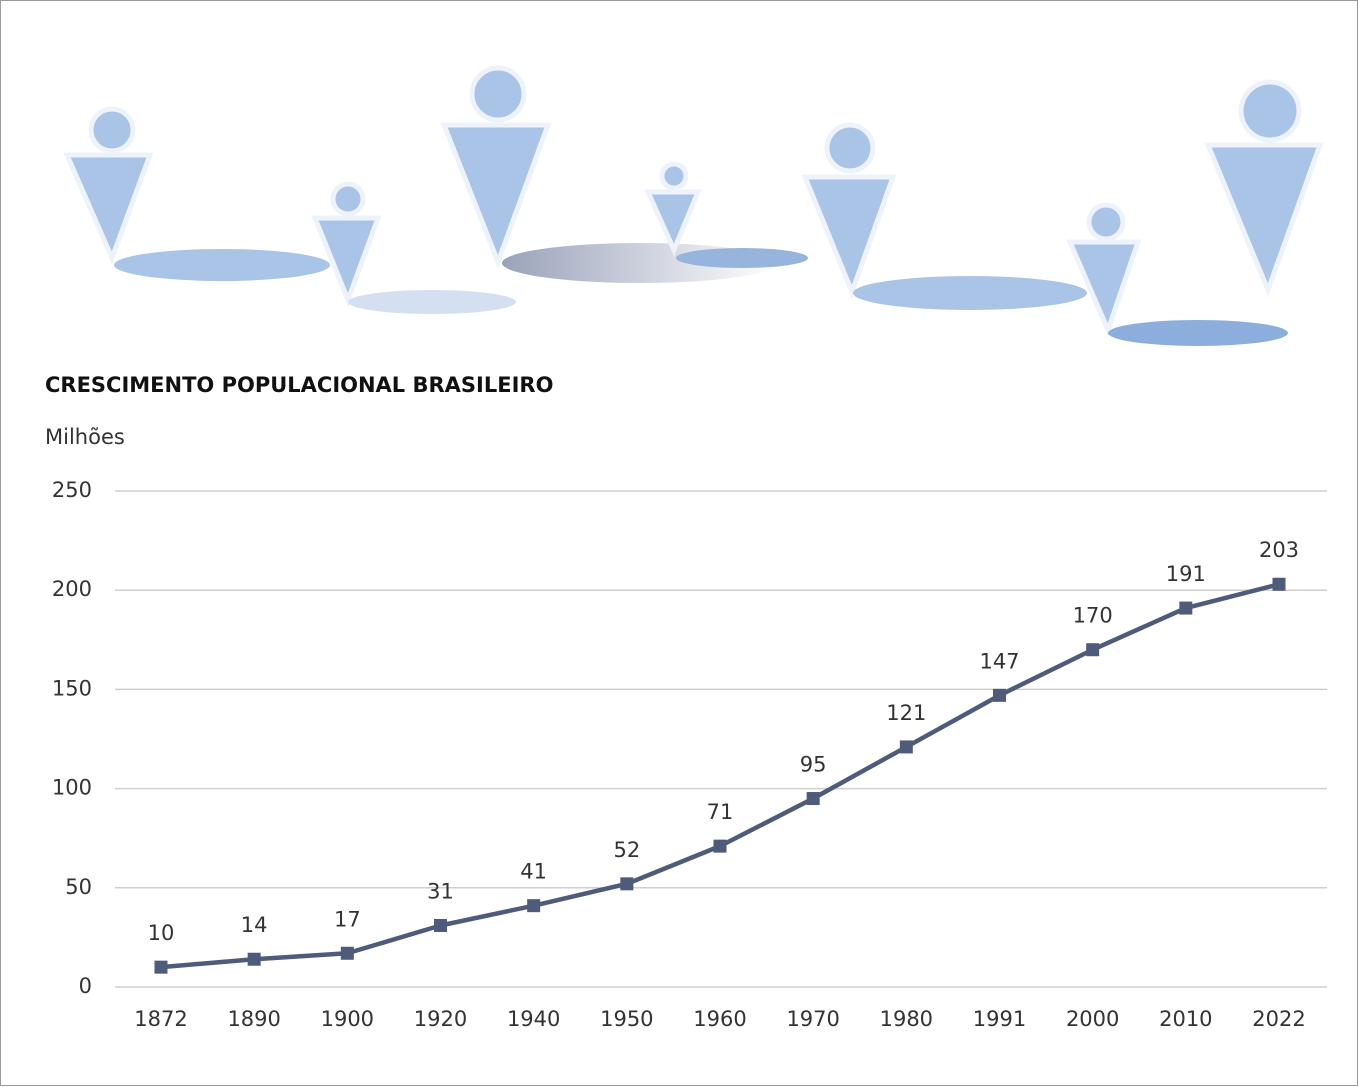 The height and width of the screenshot is (1087, 1359). What do you see at coordinates (720, 812) in the screenshot?
I see `data-label: 71` at bounding box center [720, 812].